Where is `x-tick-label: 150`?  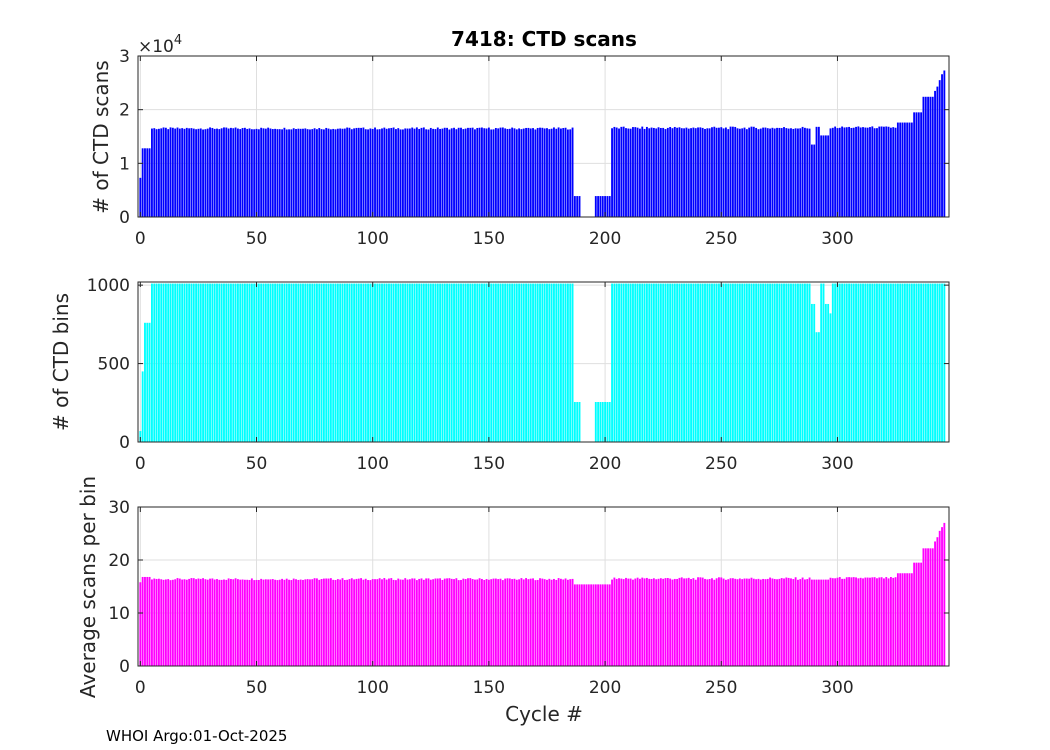 x-tick-label: 150 is located at coordinates (489, 239).